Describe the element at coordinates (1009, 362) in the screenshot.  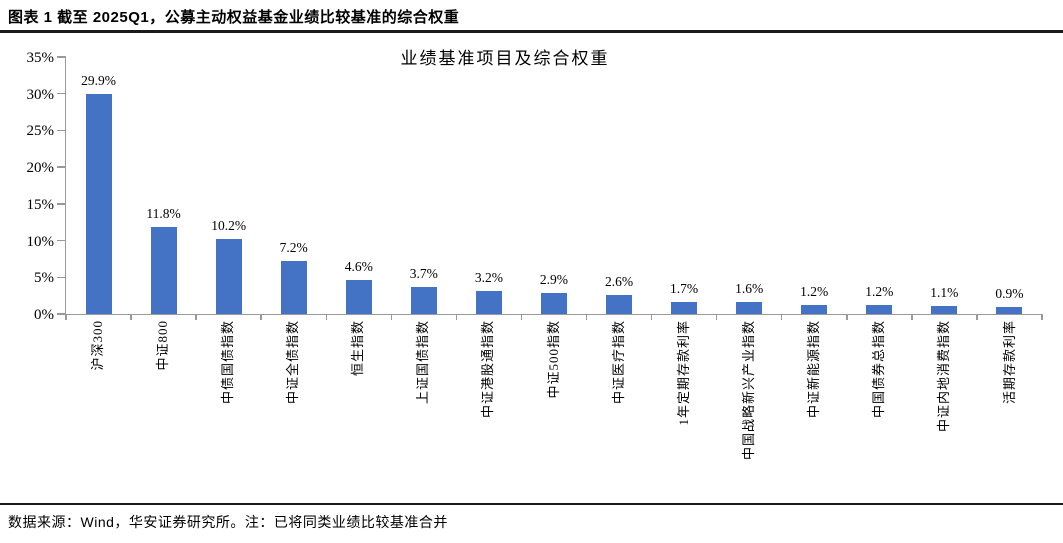
I see `x-axis-label: 活期存款利率` at that location.